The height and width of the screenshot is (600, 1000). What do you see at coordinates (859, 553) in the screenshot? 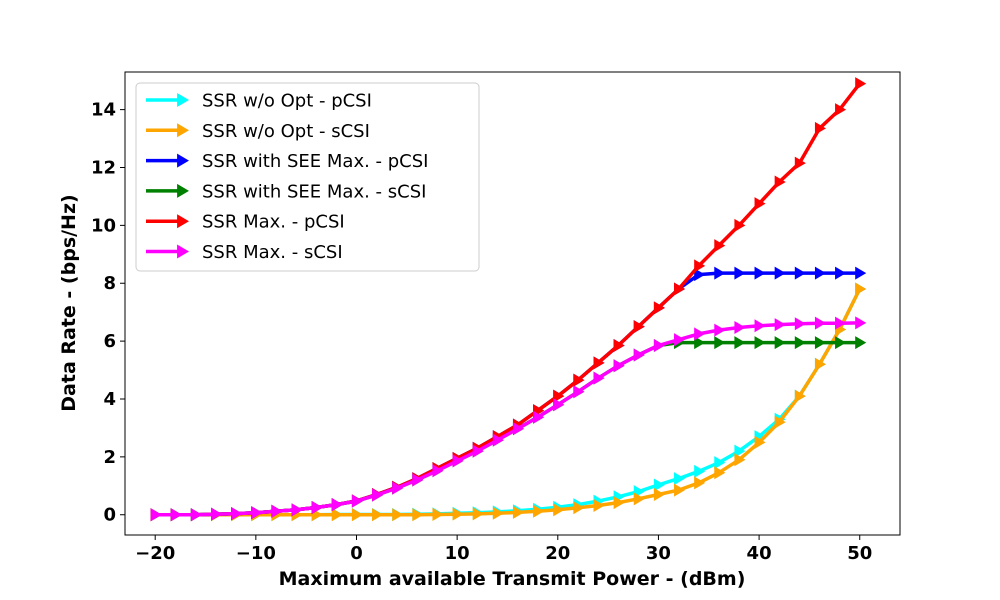
I see `x-tick-label: 50` at bounding box center [859, 553].